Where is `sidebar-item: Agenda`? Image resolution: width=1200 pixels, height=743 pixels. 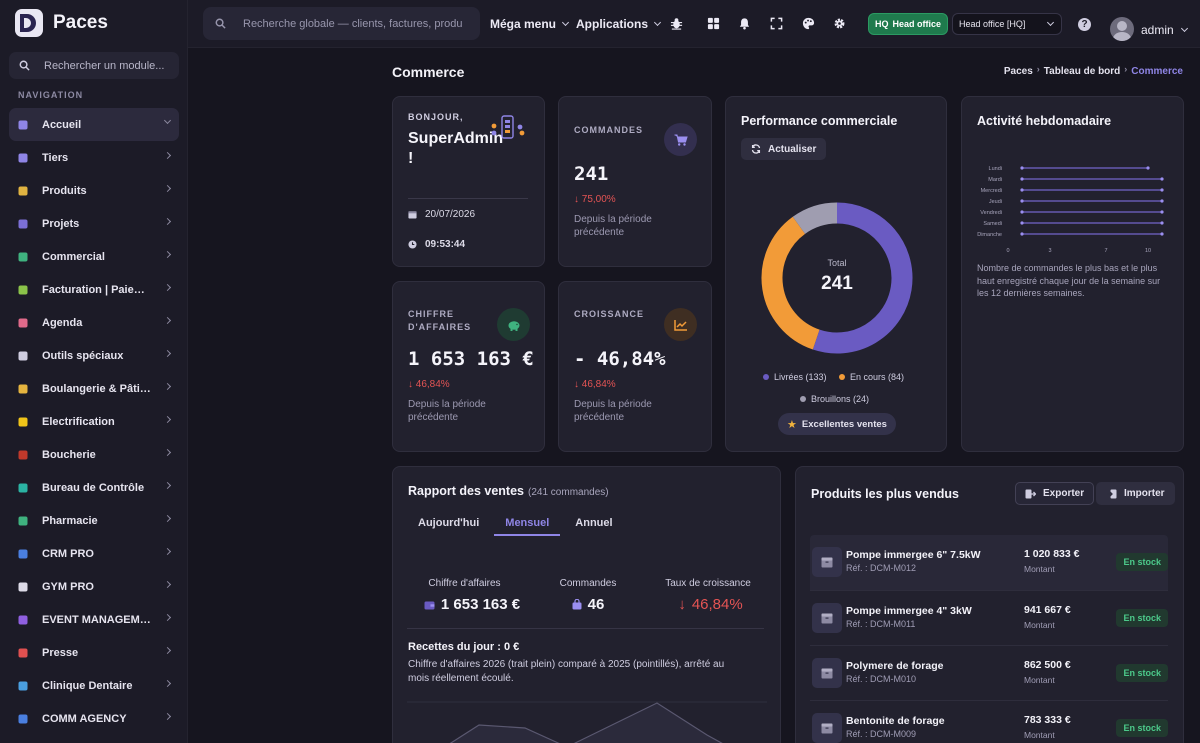
sidebar-item: Agenda is located at coordinates (94, 322).